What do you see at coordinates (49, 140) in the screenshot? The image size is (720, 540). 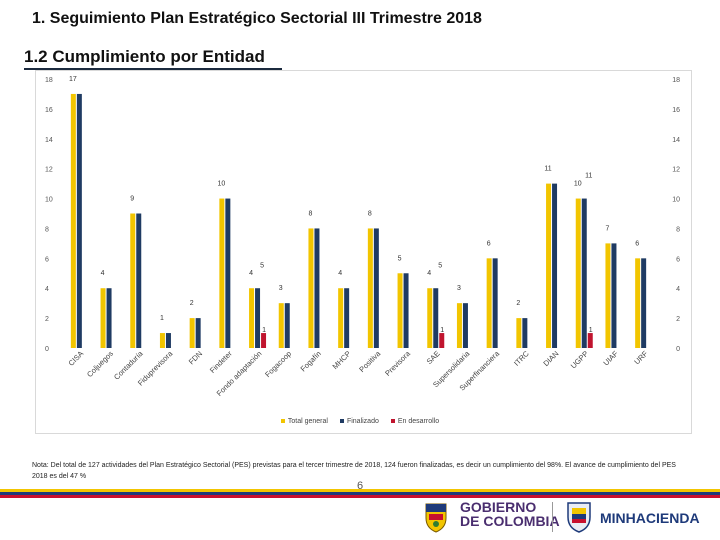 I see `y-tick-left-14: 14` at bounding box center [49, 140].